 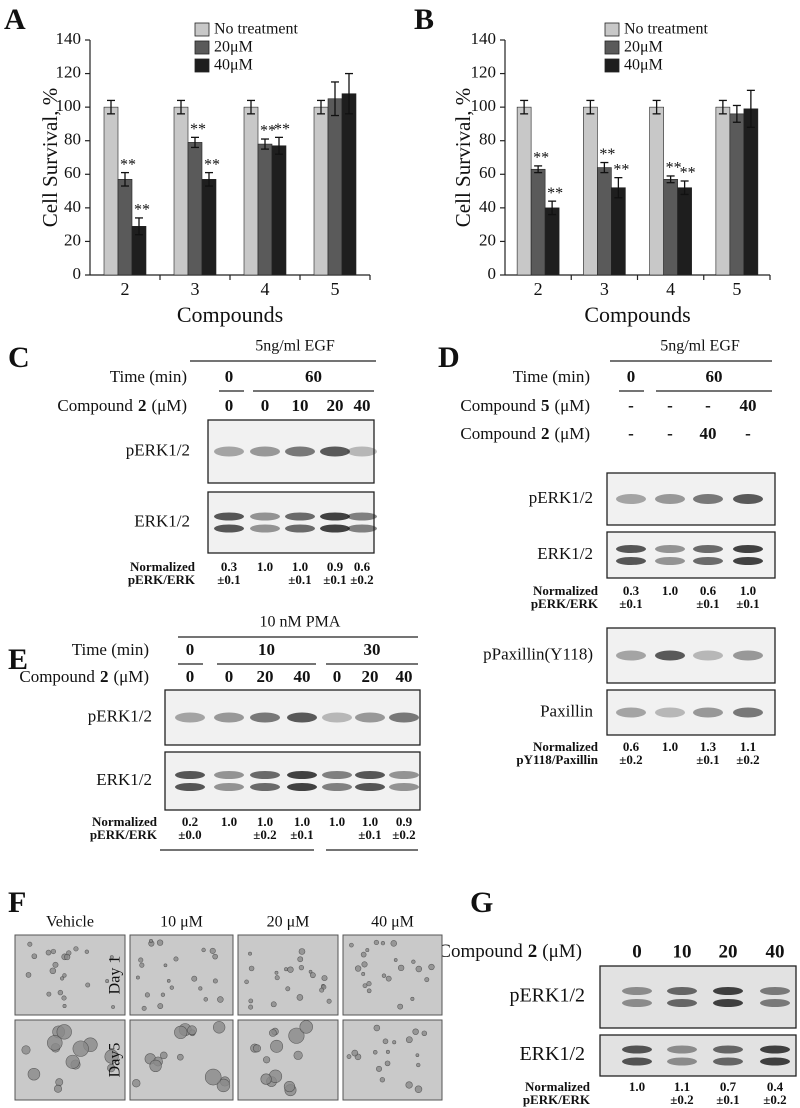 What do you see at coordinates (551, 376) in the screenshot?
I see `row-label: Time (min)` at bounding box center [551, 376].